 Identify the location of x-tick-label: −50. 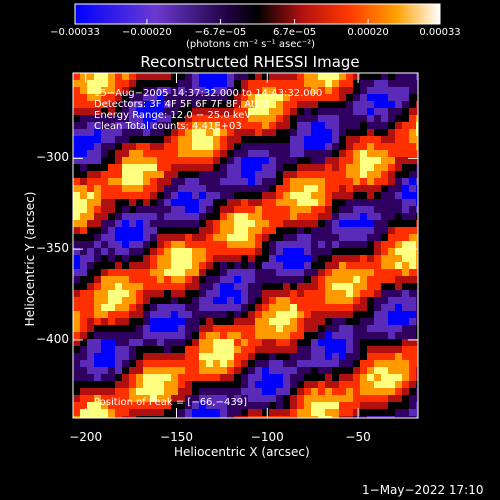
(358, 437).